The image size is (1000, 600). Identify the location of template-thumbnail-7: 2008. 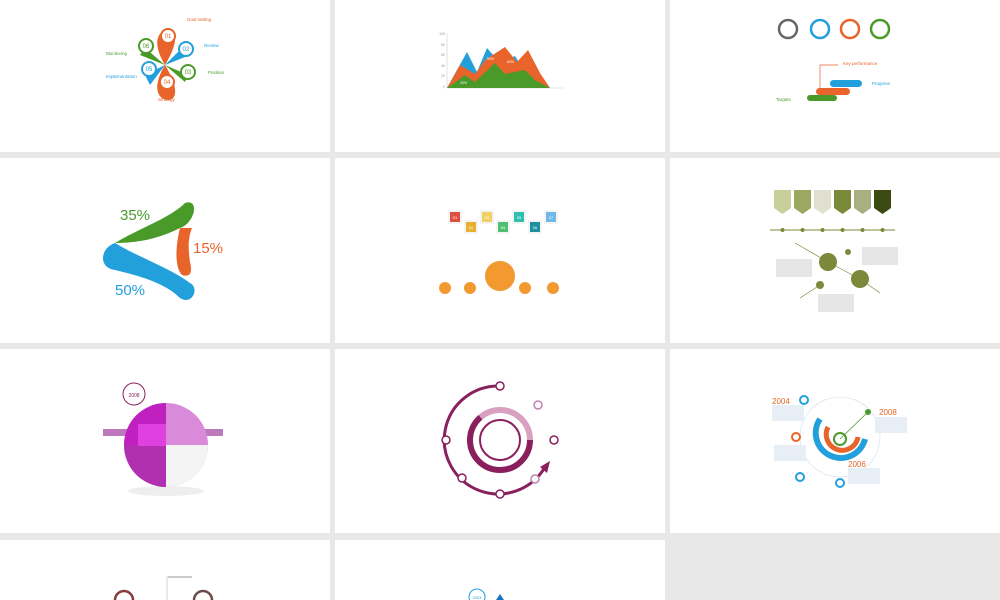
(165, 441).